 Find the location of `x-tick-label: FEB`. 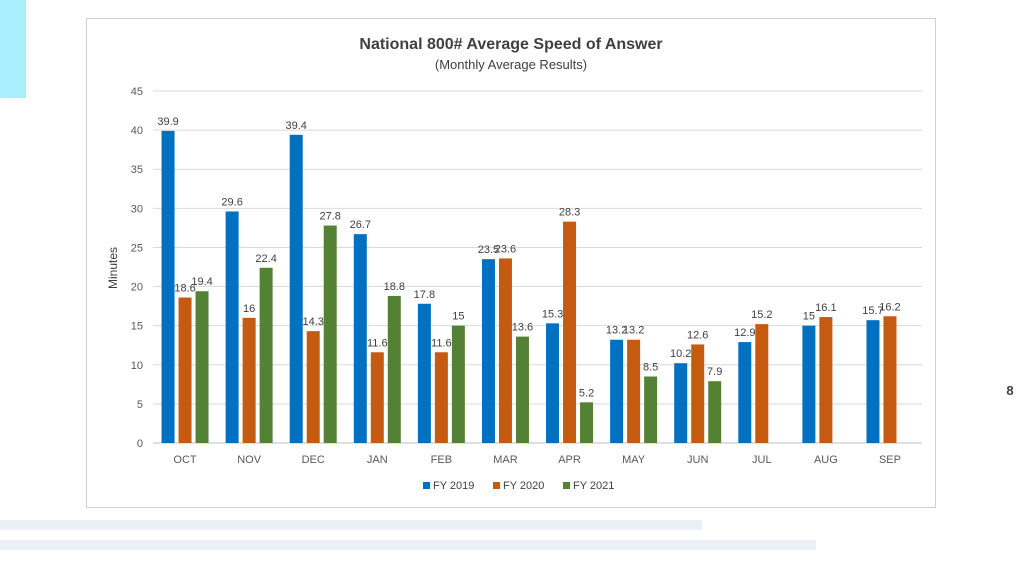

x-tick-label: FEB is located at coordinates (441, 460).